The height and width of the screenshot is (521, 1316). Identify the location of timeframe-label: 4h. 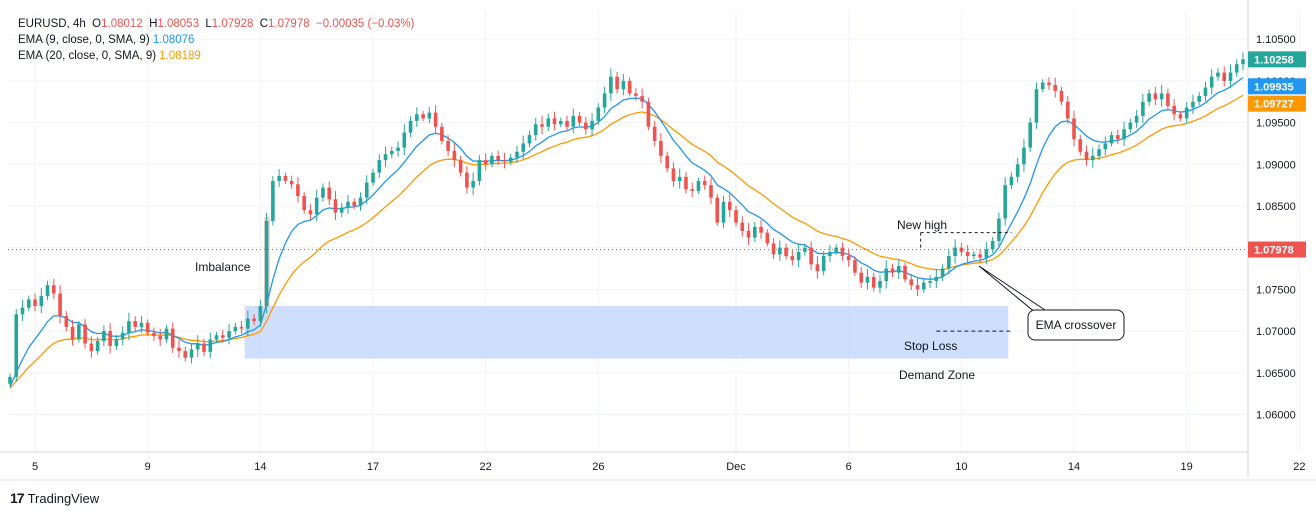
(79, 24).